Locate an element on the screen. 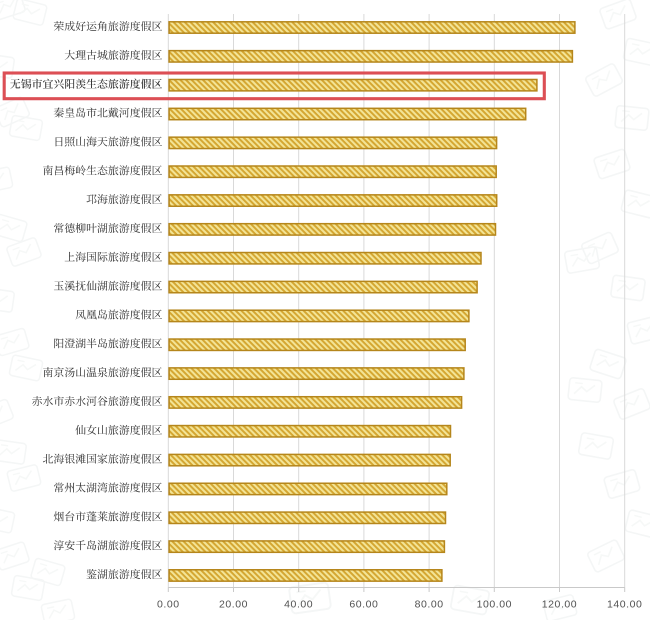  svg-text: 140.00 is located at coordinates (624, 605).